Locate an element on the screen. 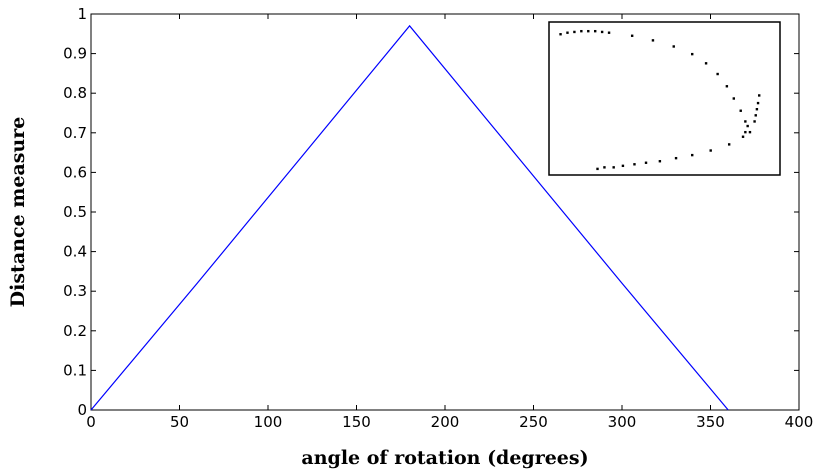 The width and height of the screenshot is (825, 473). y-tick-label: 0.7 is located at coordinates (75, 133).